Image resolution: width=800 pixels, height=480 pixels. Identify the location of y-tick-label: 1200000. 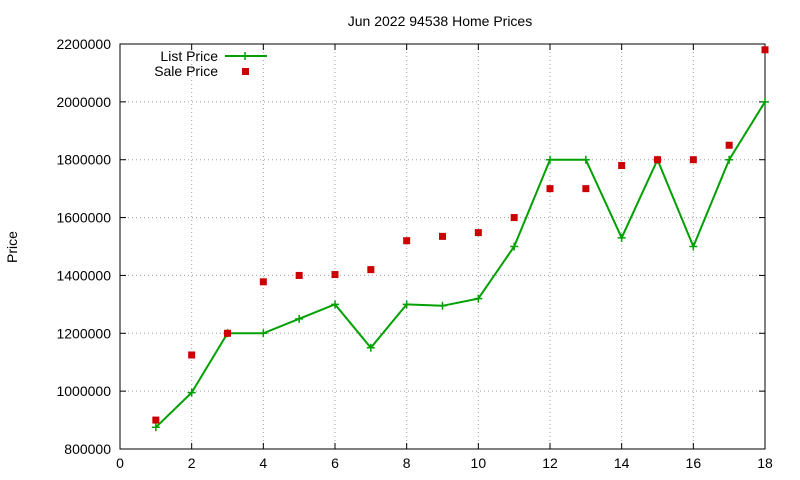
(83, 333).